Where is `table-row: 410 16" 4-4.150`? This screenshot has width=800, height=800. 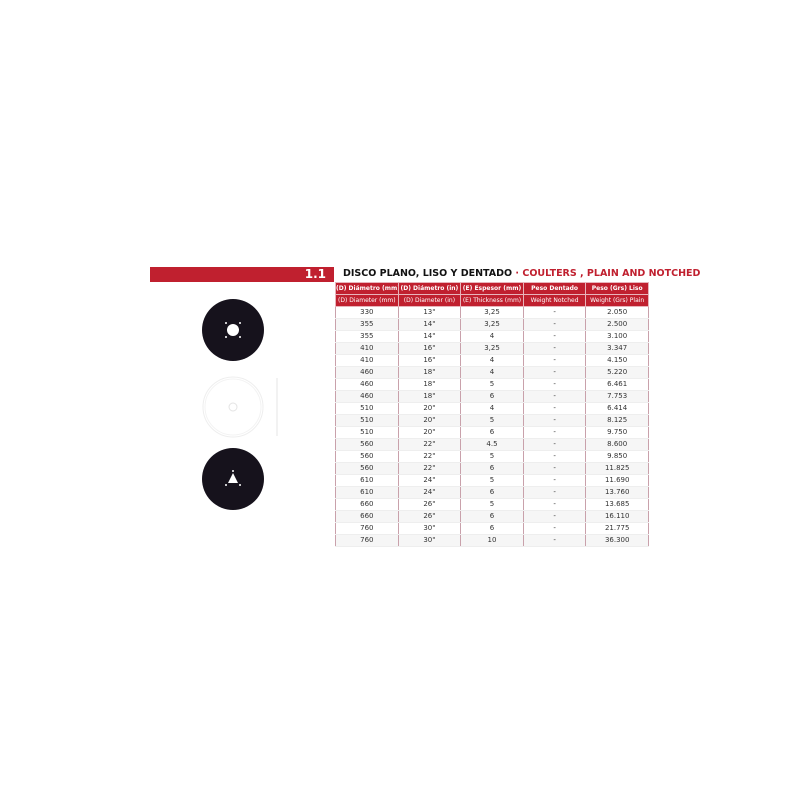 table-row: 410 16" 4-4.150 is located at coordinates (492, 360).